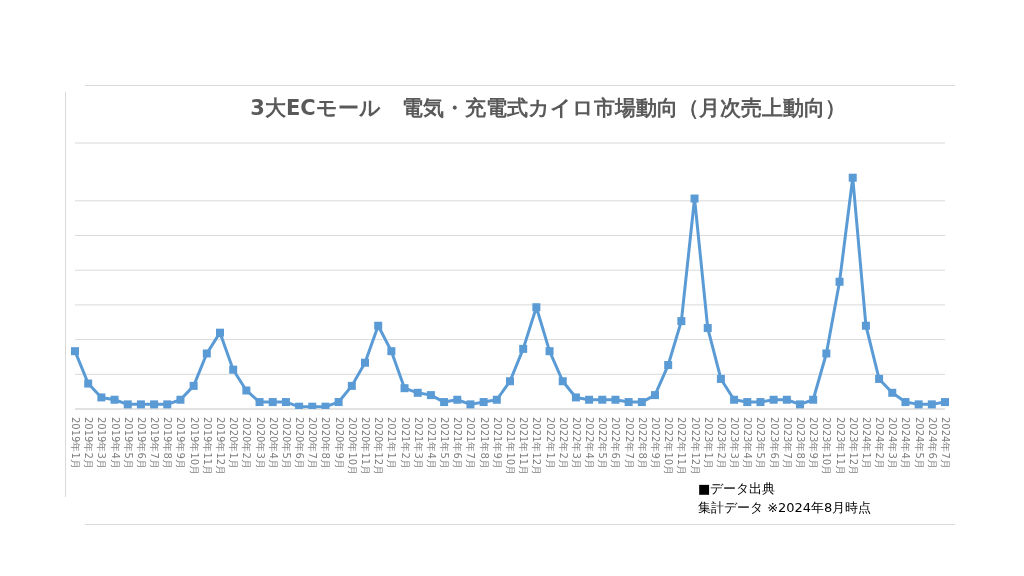 The height and width of the screenshot is (576, 1024). What do you see at coordinates (642, 443) in the screenshot?
I see `x-tick-label: 2022年8月` at bounding box center [642, 443].